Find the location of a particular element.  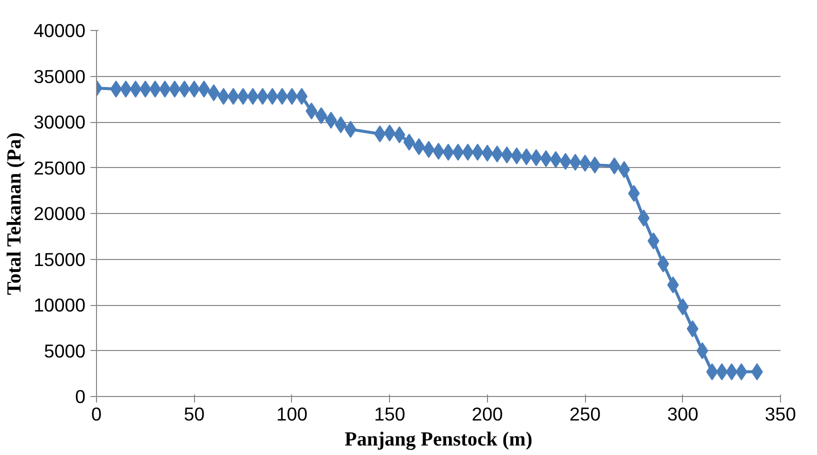

x-tick-label: 0 is located at coordinates (96, 414).